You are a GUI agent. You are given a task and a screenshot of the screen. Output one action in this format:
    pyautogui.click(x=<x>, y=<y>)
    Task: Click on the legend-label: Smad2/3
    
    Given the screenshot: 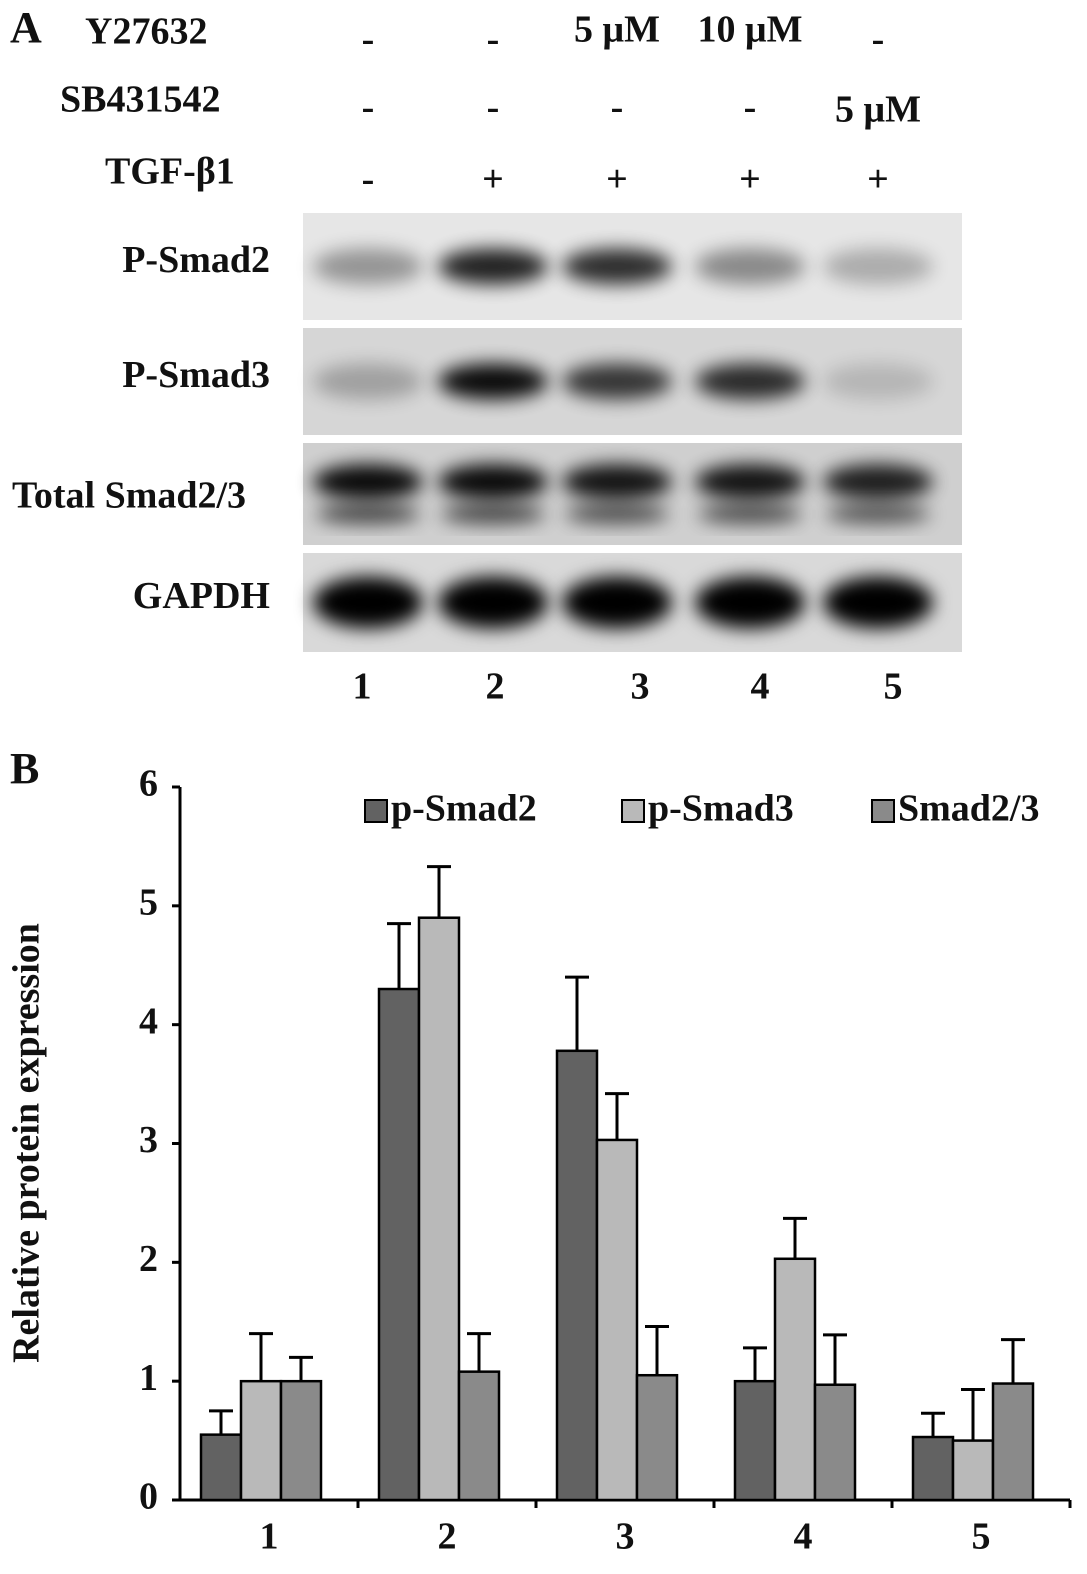 What is the action you would take?
    pyautogui.click(x=968, y=809)
    